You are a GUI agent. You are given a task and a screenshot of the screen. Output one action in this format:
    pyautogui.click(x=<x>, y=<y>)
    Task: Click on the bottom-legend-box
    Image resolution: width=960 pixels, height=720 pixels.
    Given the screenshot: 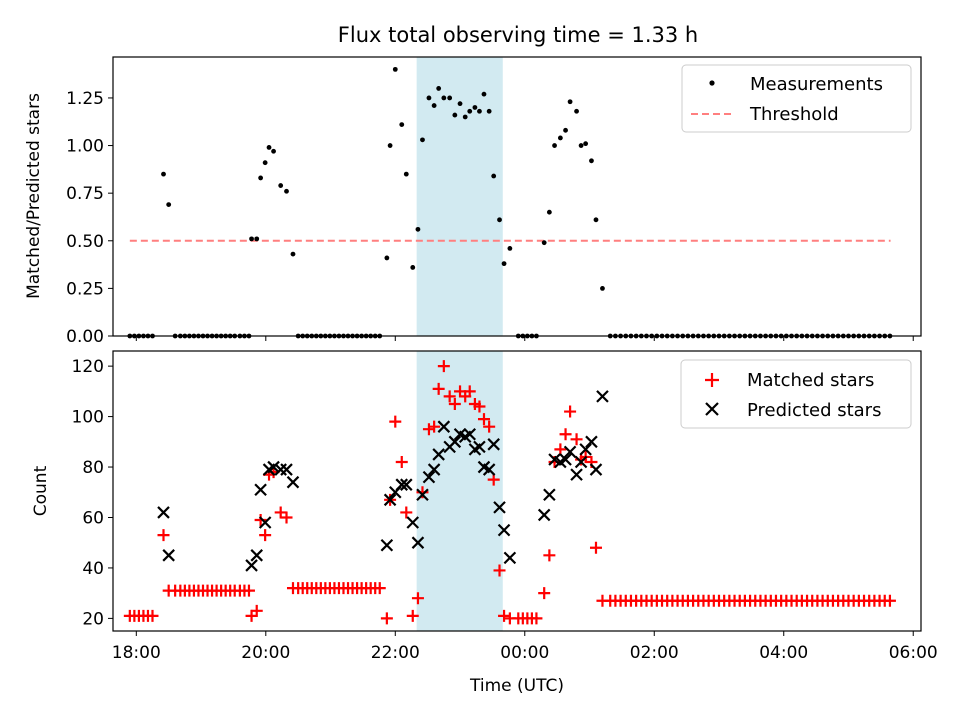 What is the action you would take?
    pyautogui.click(x=796, y=394)
    